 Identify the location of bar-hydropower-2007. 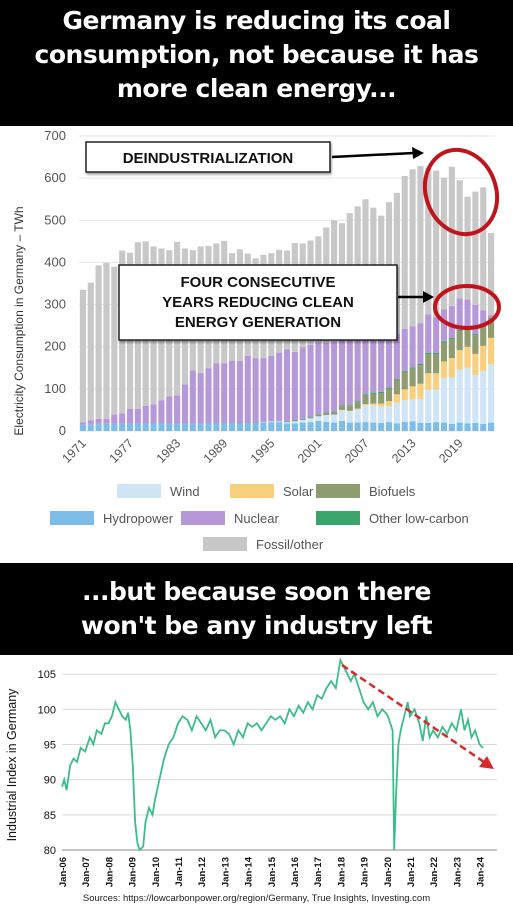
(365, 426).